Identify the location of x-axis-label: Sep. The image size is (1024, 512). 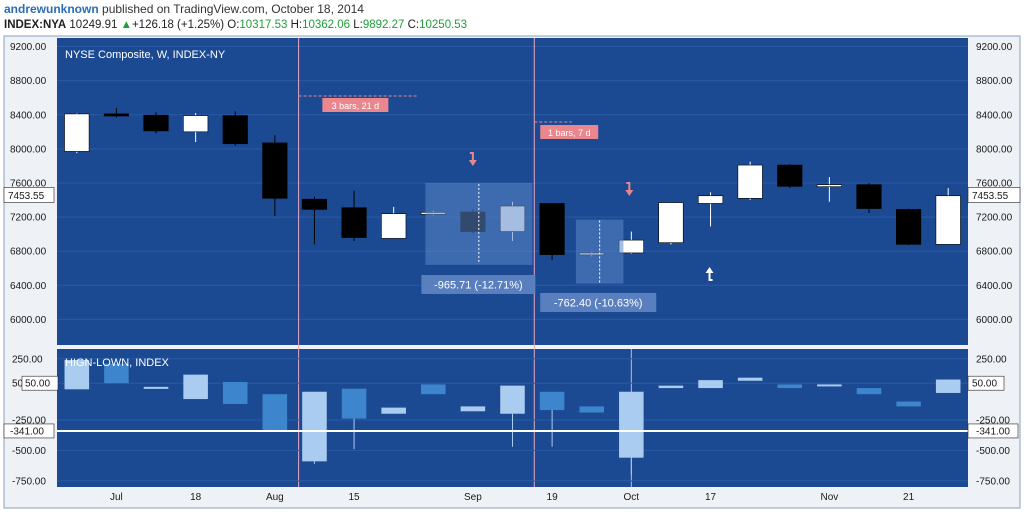
(473, 497).